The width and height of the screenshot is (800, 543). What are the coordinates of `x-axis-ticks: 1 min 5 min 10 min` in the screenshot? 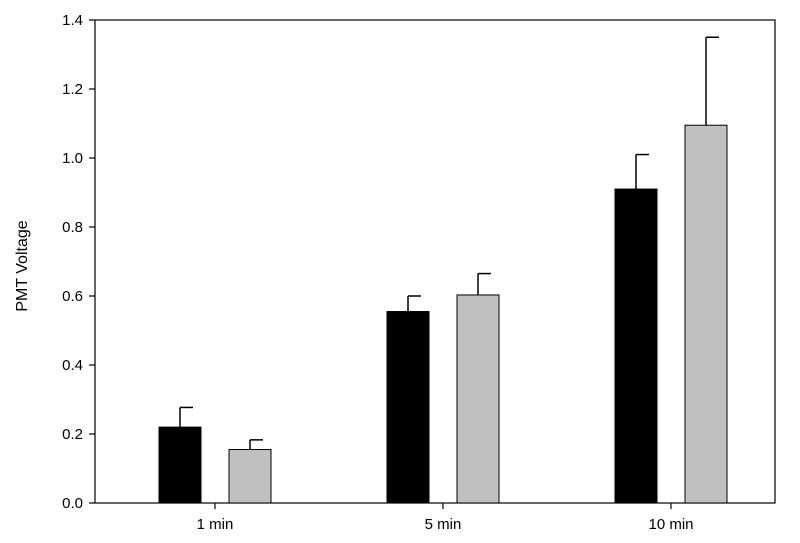 It's located at (445, 518).